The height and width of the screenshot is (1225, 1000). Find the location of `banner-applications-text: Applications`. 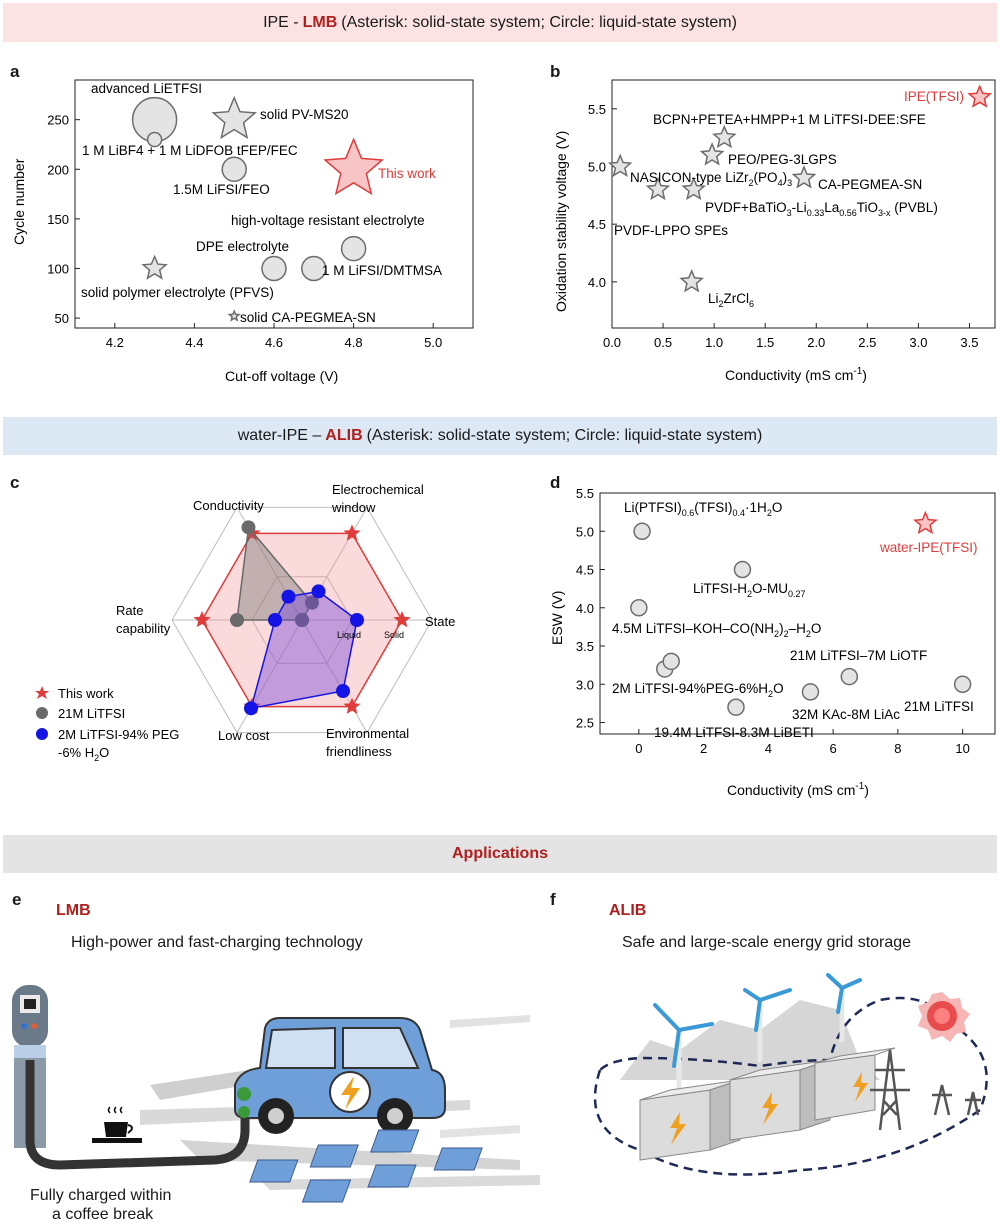

banner-applications-text: Applications is located at coordinates (499, 853).